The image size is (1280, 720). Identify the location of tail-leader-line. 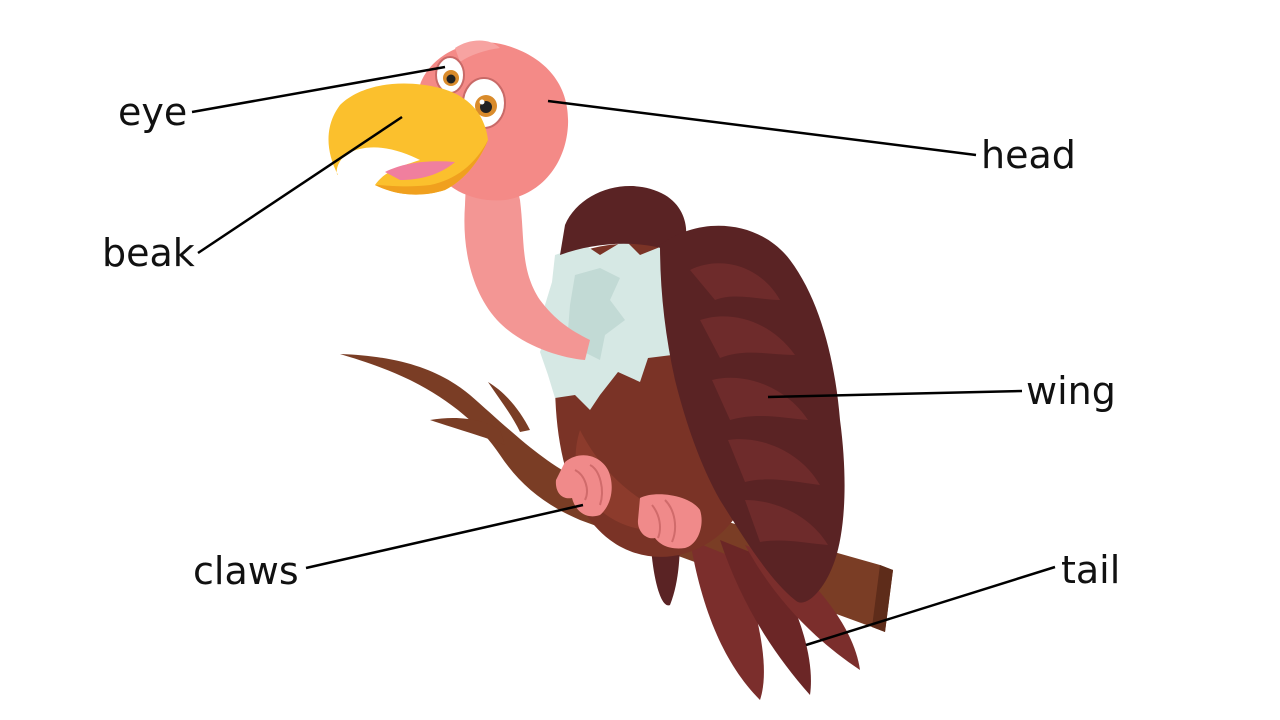
(930, 606).